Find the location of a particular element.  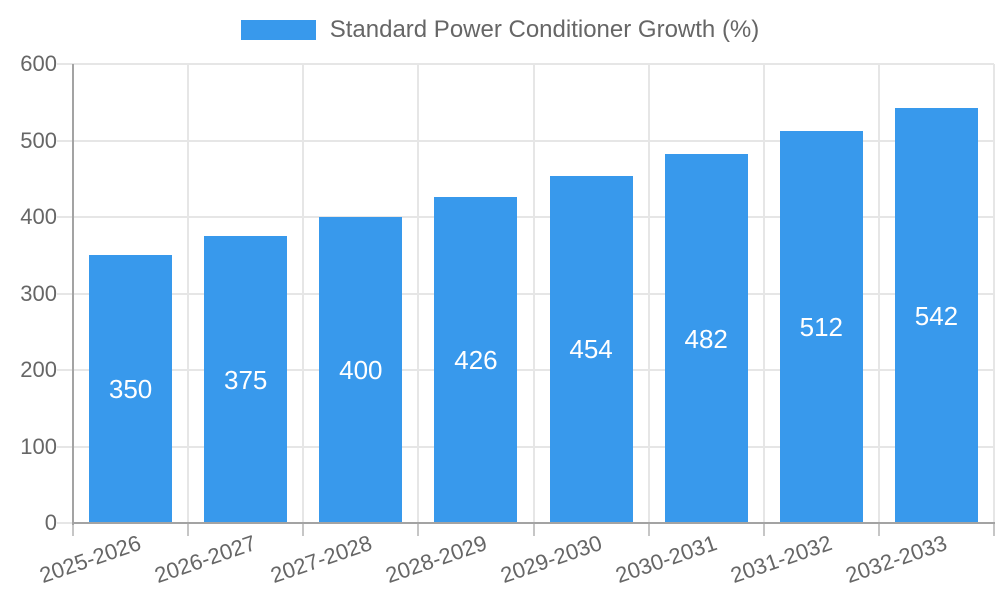

bar-value-label: 512 is located at coordinates (821, 327).